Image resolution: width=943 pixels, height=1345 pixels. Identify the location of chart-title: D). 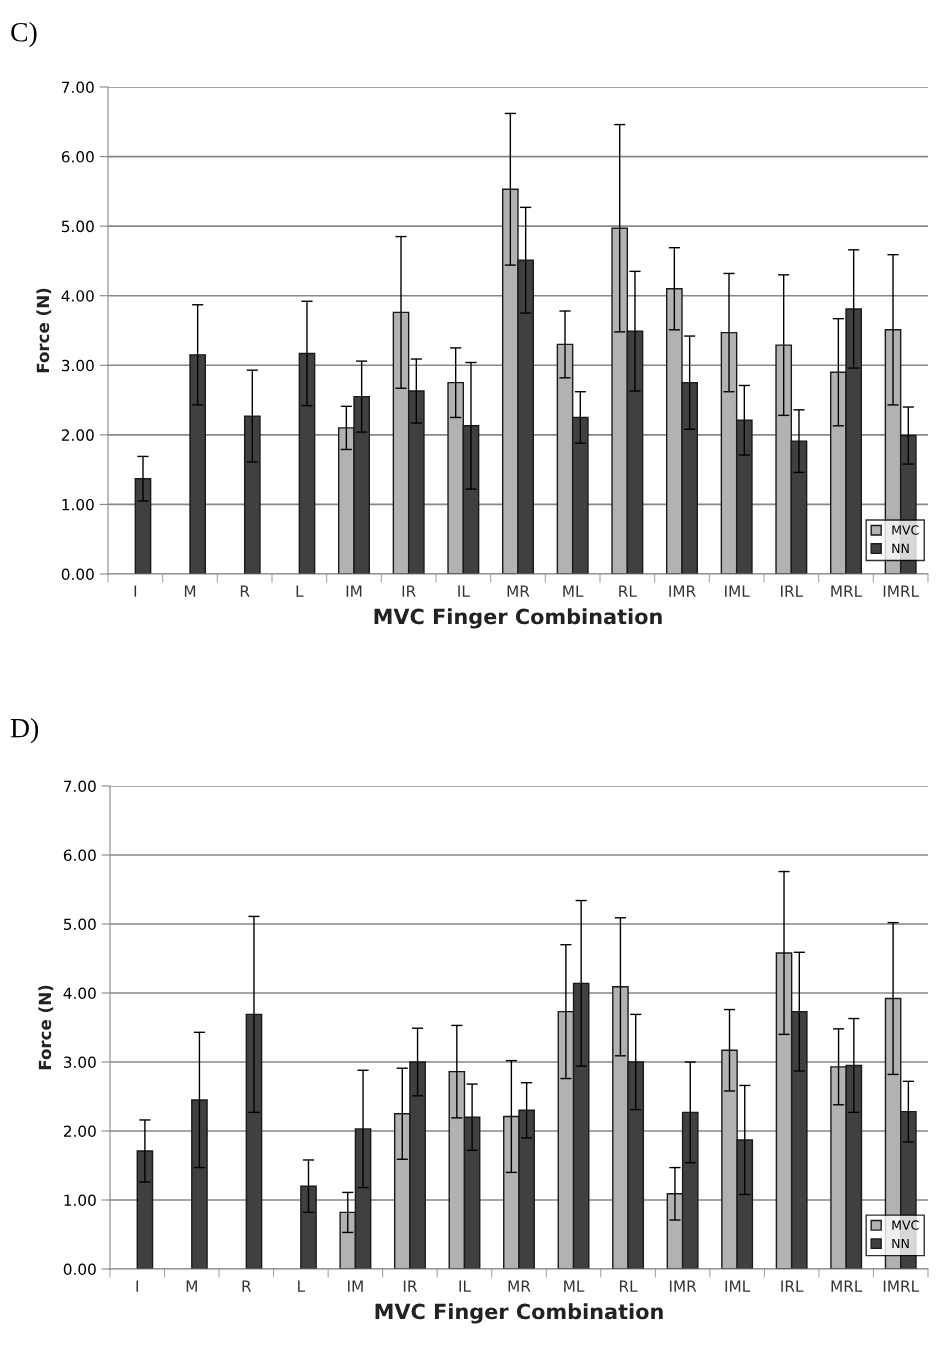
(24, 731).